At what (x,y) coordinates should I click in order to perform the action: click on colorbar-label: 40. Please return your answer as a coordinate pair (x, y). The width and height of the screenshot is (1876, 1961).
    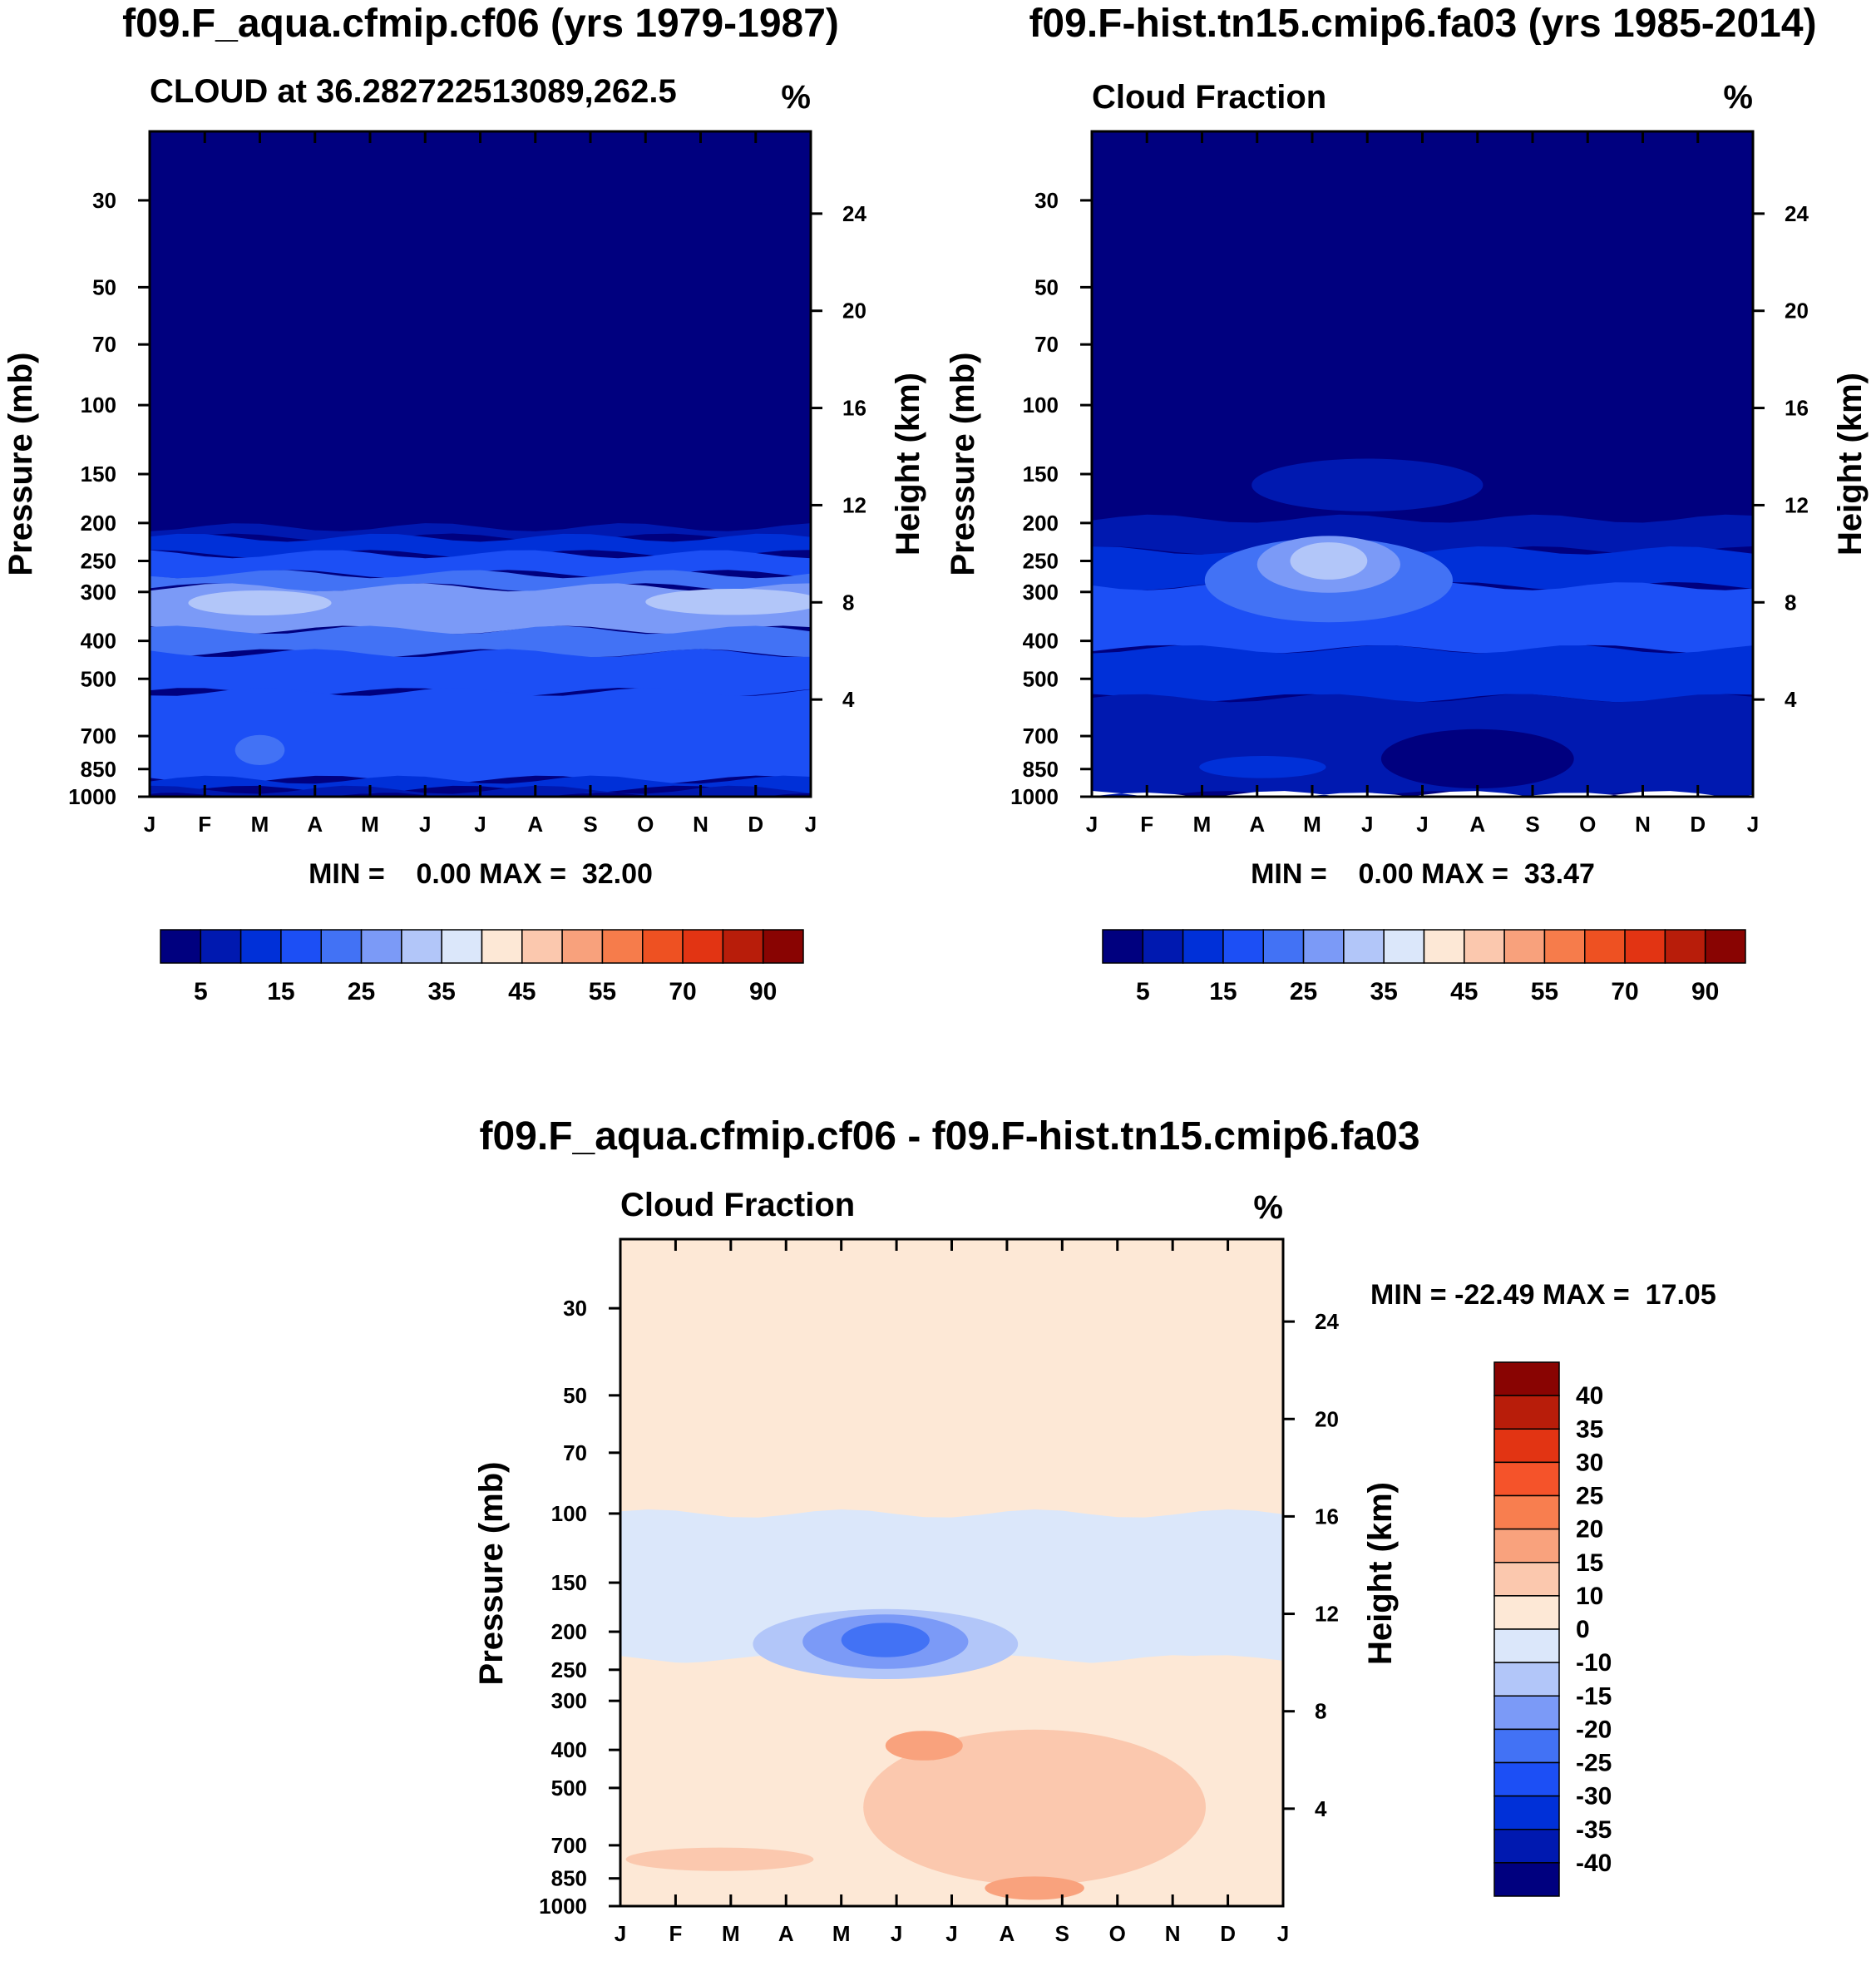
    Looking at the image, I should click on (1589, 1396).